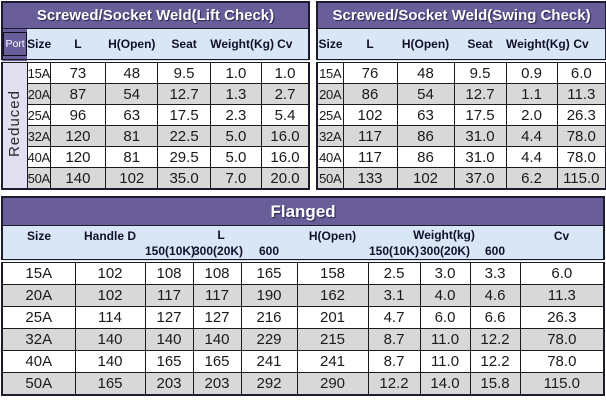 The image size is (606, 405). I want to click on table-row: 40A 117 86 31.0 4.4 78.0, so click(461, 157).